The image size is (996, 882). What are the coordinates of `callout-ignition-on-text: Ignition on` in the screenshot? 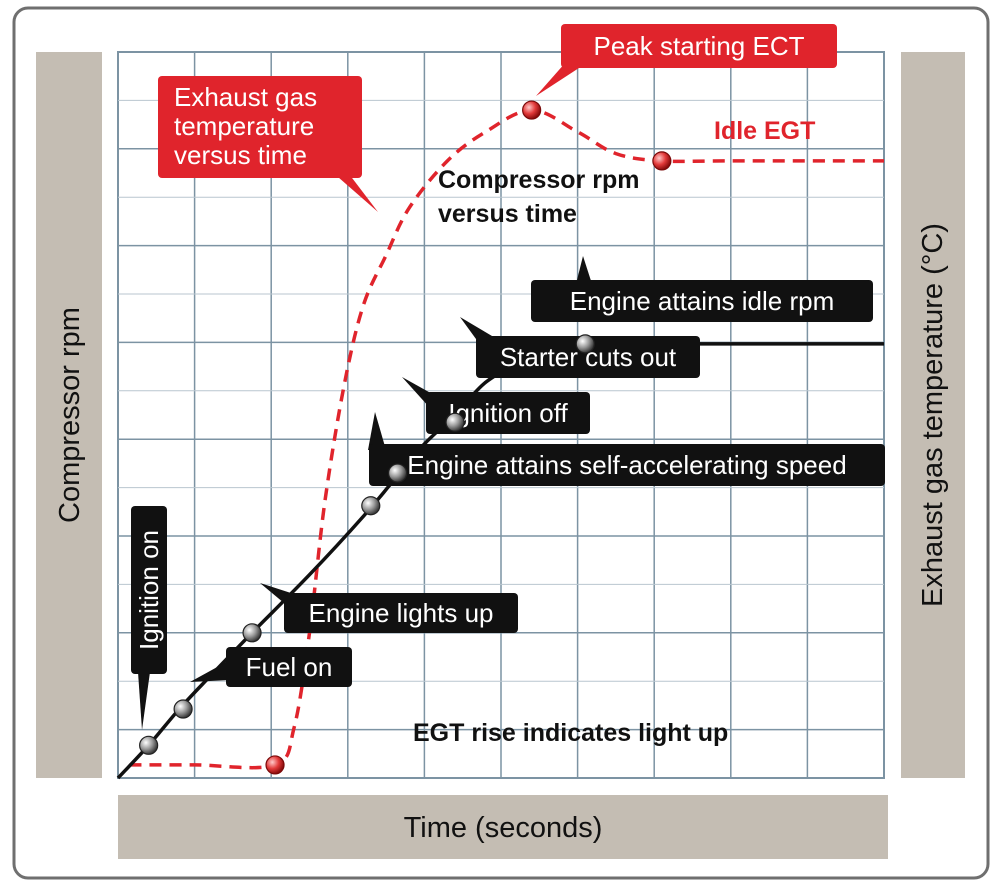 It's located at (149, 590).